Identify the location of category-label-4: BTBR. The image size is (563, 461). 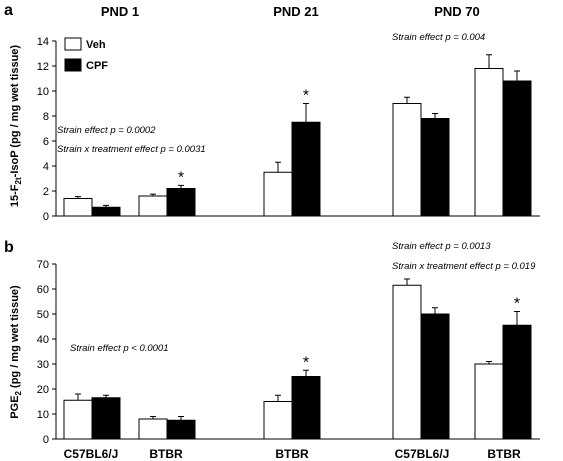
(504, 454).